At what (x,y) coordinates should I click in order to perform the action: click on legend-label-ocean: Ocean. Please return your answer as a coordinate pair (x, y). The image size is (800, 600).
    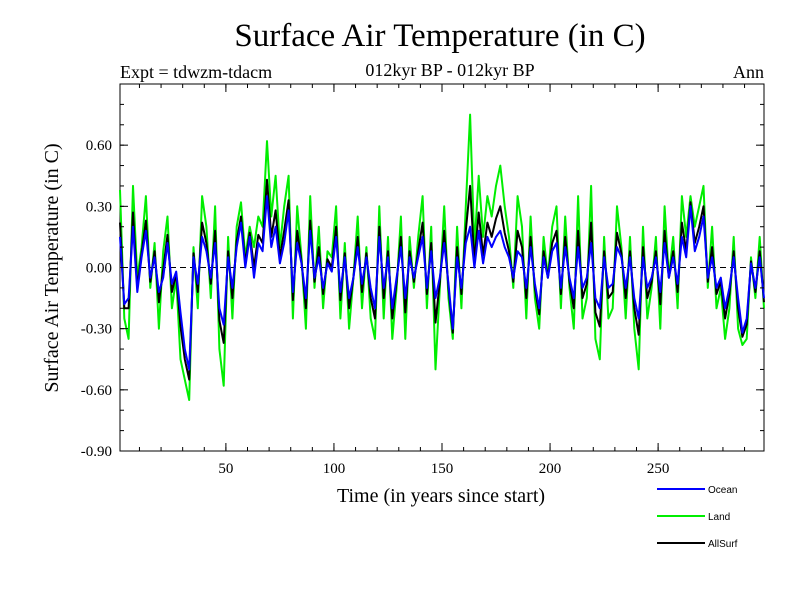
    Looking at the image, I should click on (722, 490).